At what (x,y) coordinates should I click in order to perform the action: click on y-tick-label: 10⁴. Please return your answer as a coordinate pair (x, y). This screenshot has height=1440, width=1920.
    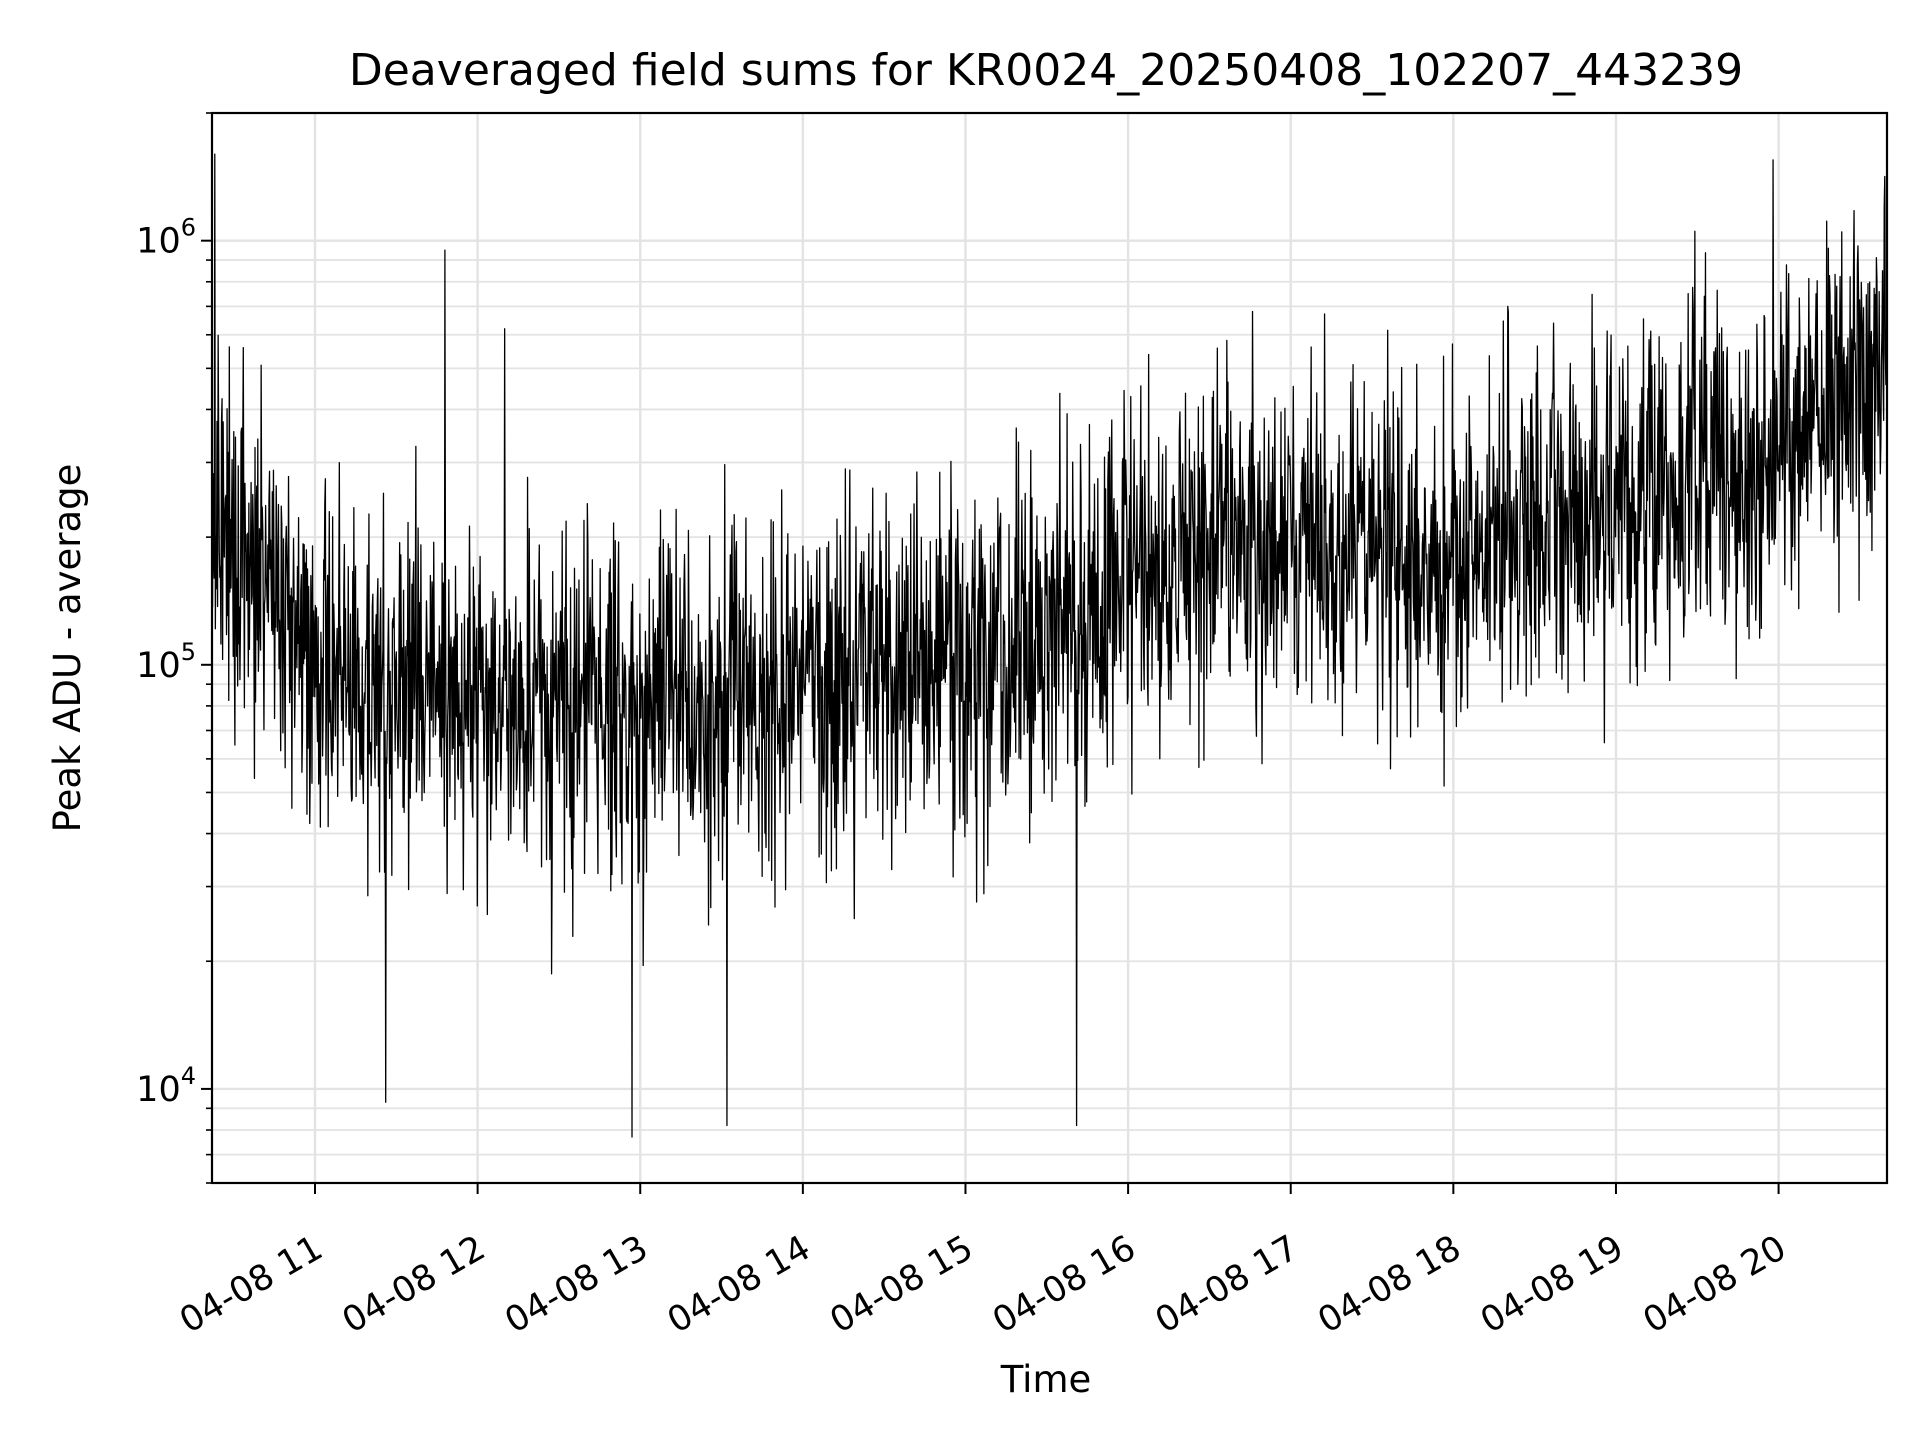
    Looking at the image, I should click on (166, 1086).